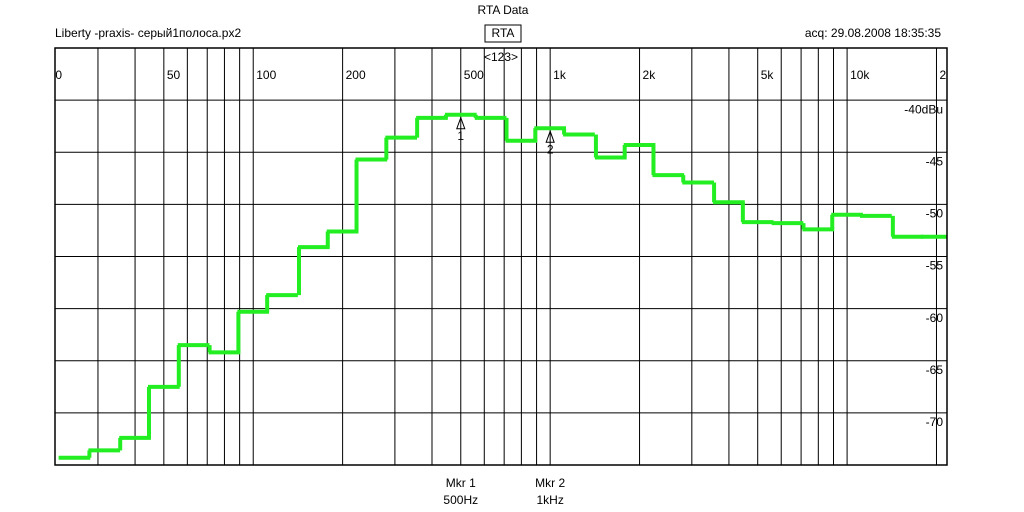  Describe the element at coordinates (560, 75) in the screenshot. I see `x-tick-label: 1k` at that location.